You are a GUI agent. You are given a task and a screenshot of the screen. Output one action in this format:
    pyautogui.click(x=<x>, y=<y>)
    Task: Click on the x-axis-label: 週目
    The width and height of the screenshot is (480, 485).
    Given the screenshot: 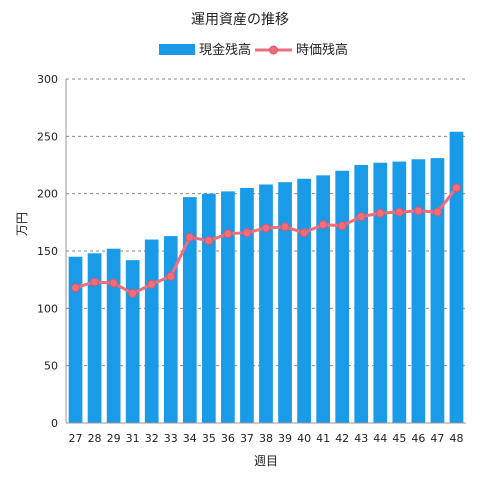 What is the action you would take?
    pyautogui.click(x=266, y=461)
    